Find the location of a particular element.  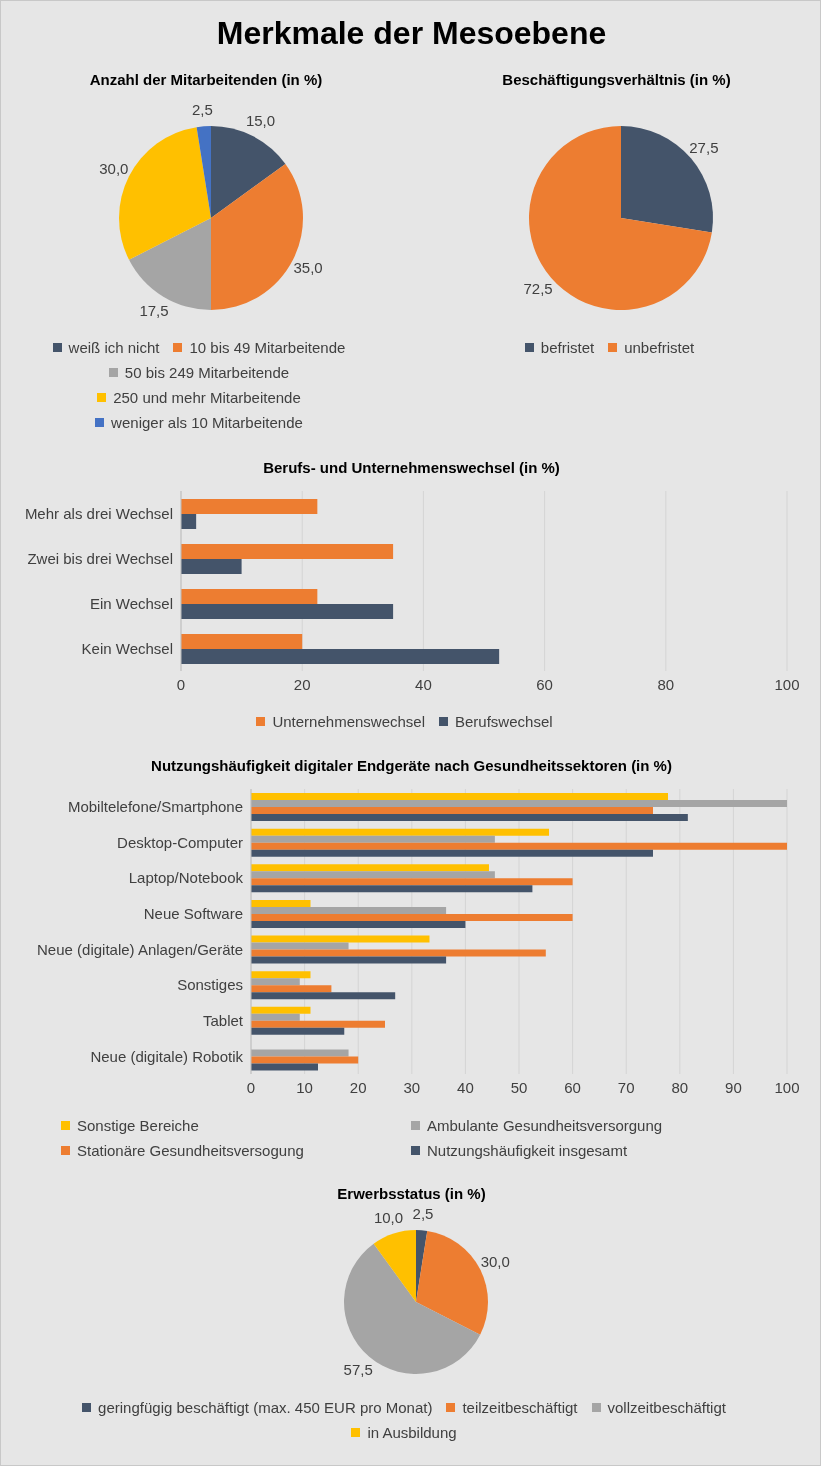

data-label: 15,0 is located at coordinates (260, 121).